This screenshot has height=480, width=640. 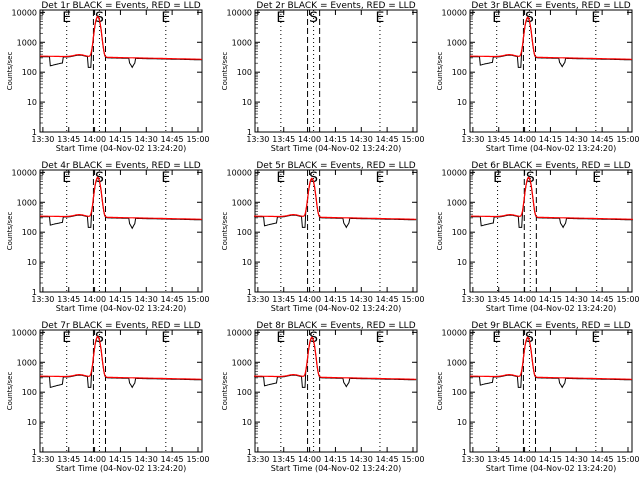 I want to click on panel-title: Det 9r BLACK = Events, RED = LLD, so click(x=550, y=326).